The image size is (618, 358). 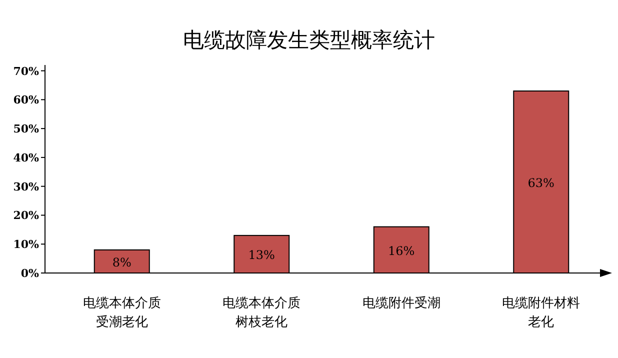 I want to click on y-tick-label: 60%, so click(x=26, y=100).